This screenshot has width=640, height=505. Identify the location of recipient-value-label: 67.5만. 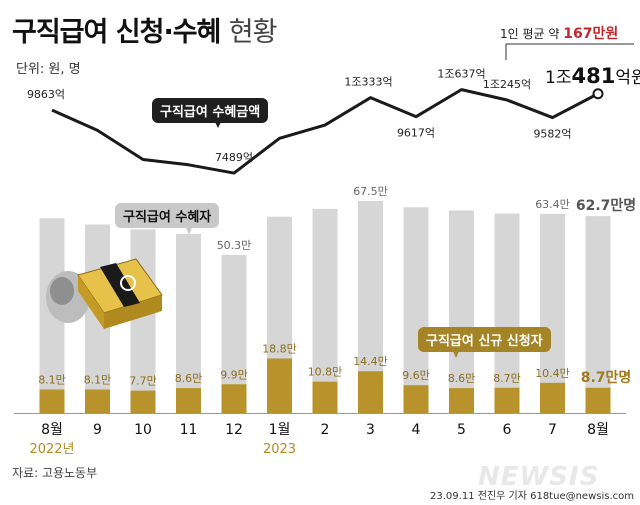
(370, 191).